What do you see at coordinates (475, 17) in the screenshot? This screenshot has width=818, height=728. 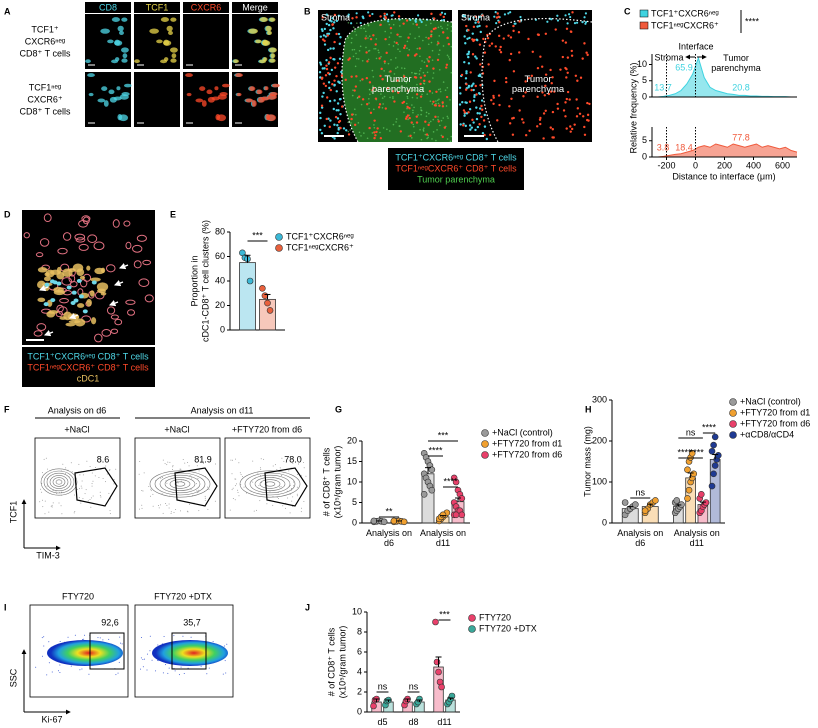 I see `region-label: Stroma` at bounding box center [475, 17].